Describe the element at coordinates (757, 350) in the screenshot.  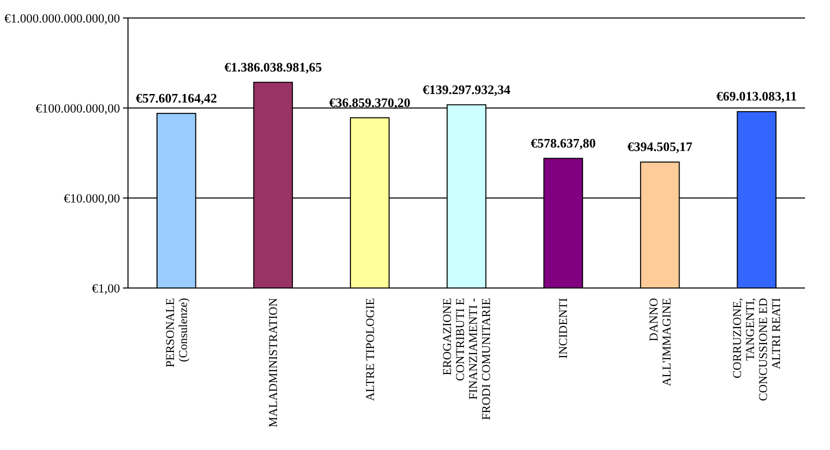
I see `x-tick-label: CORRUZIONE, TANGENTI, CONCUSSIONE ED ALTRI REATI` at that location.